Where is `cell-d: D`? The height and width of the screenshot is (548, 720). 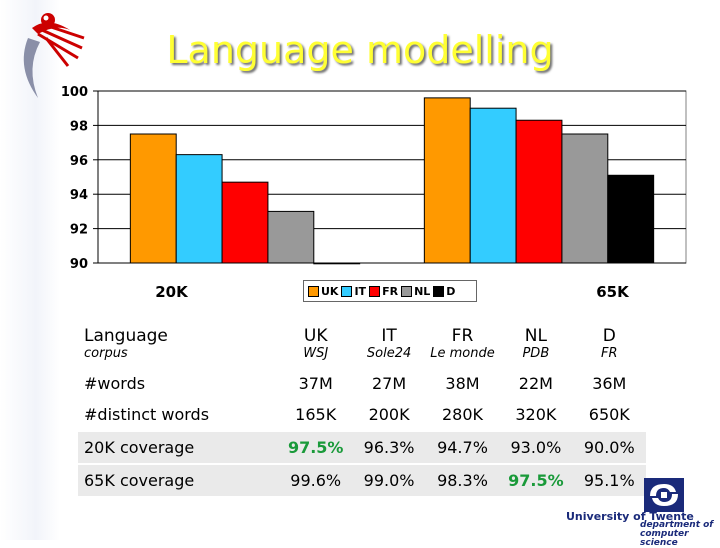
cell-d: D is located at coordinates (609, 331).